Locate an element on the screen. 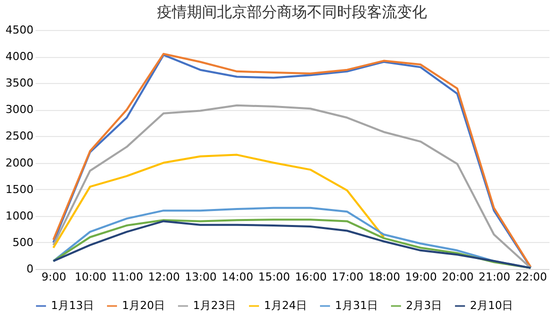 The height and width of the screenshot is (316, 554). x-tick-label: 14:00 is located at coordinates (238, 277).